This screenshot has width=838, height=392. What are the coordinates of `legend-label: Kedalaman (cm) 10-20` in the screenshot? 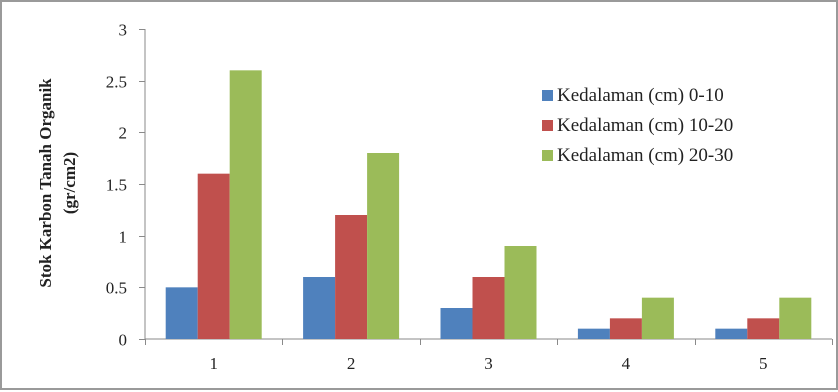 It's located at (645, 125).